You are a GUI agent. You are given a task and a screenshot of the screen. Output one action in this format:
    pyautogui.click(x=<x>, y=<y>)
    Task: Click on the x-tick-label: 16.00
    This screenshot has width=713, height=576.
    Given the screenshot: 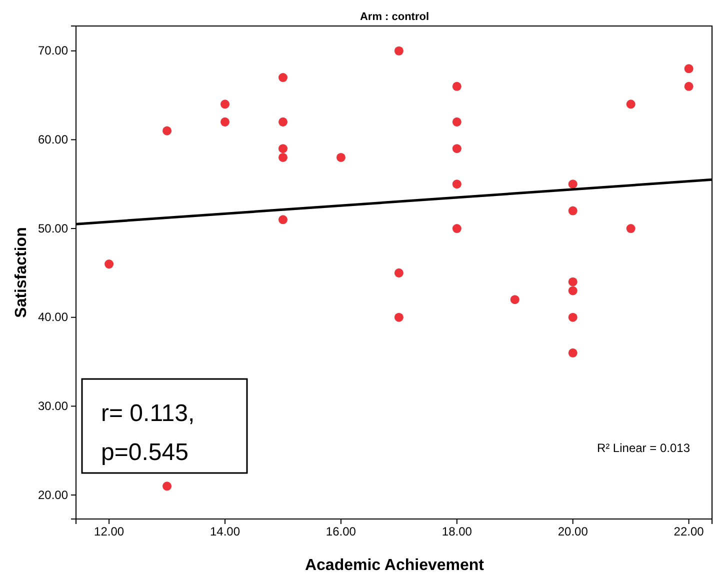 What is the action you would take?
    pyautogui.click(x=341, y=531)
    